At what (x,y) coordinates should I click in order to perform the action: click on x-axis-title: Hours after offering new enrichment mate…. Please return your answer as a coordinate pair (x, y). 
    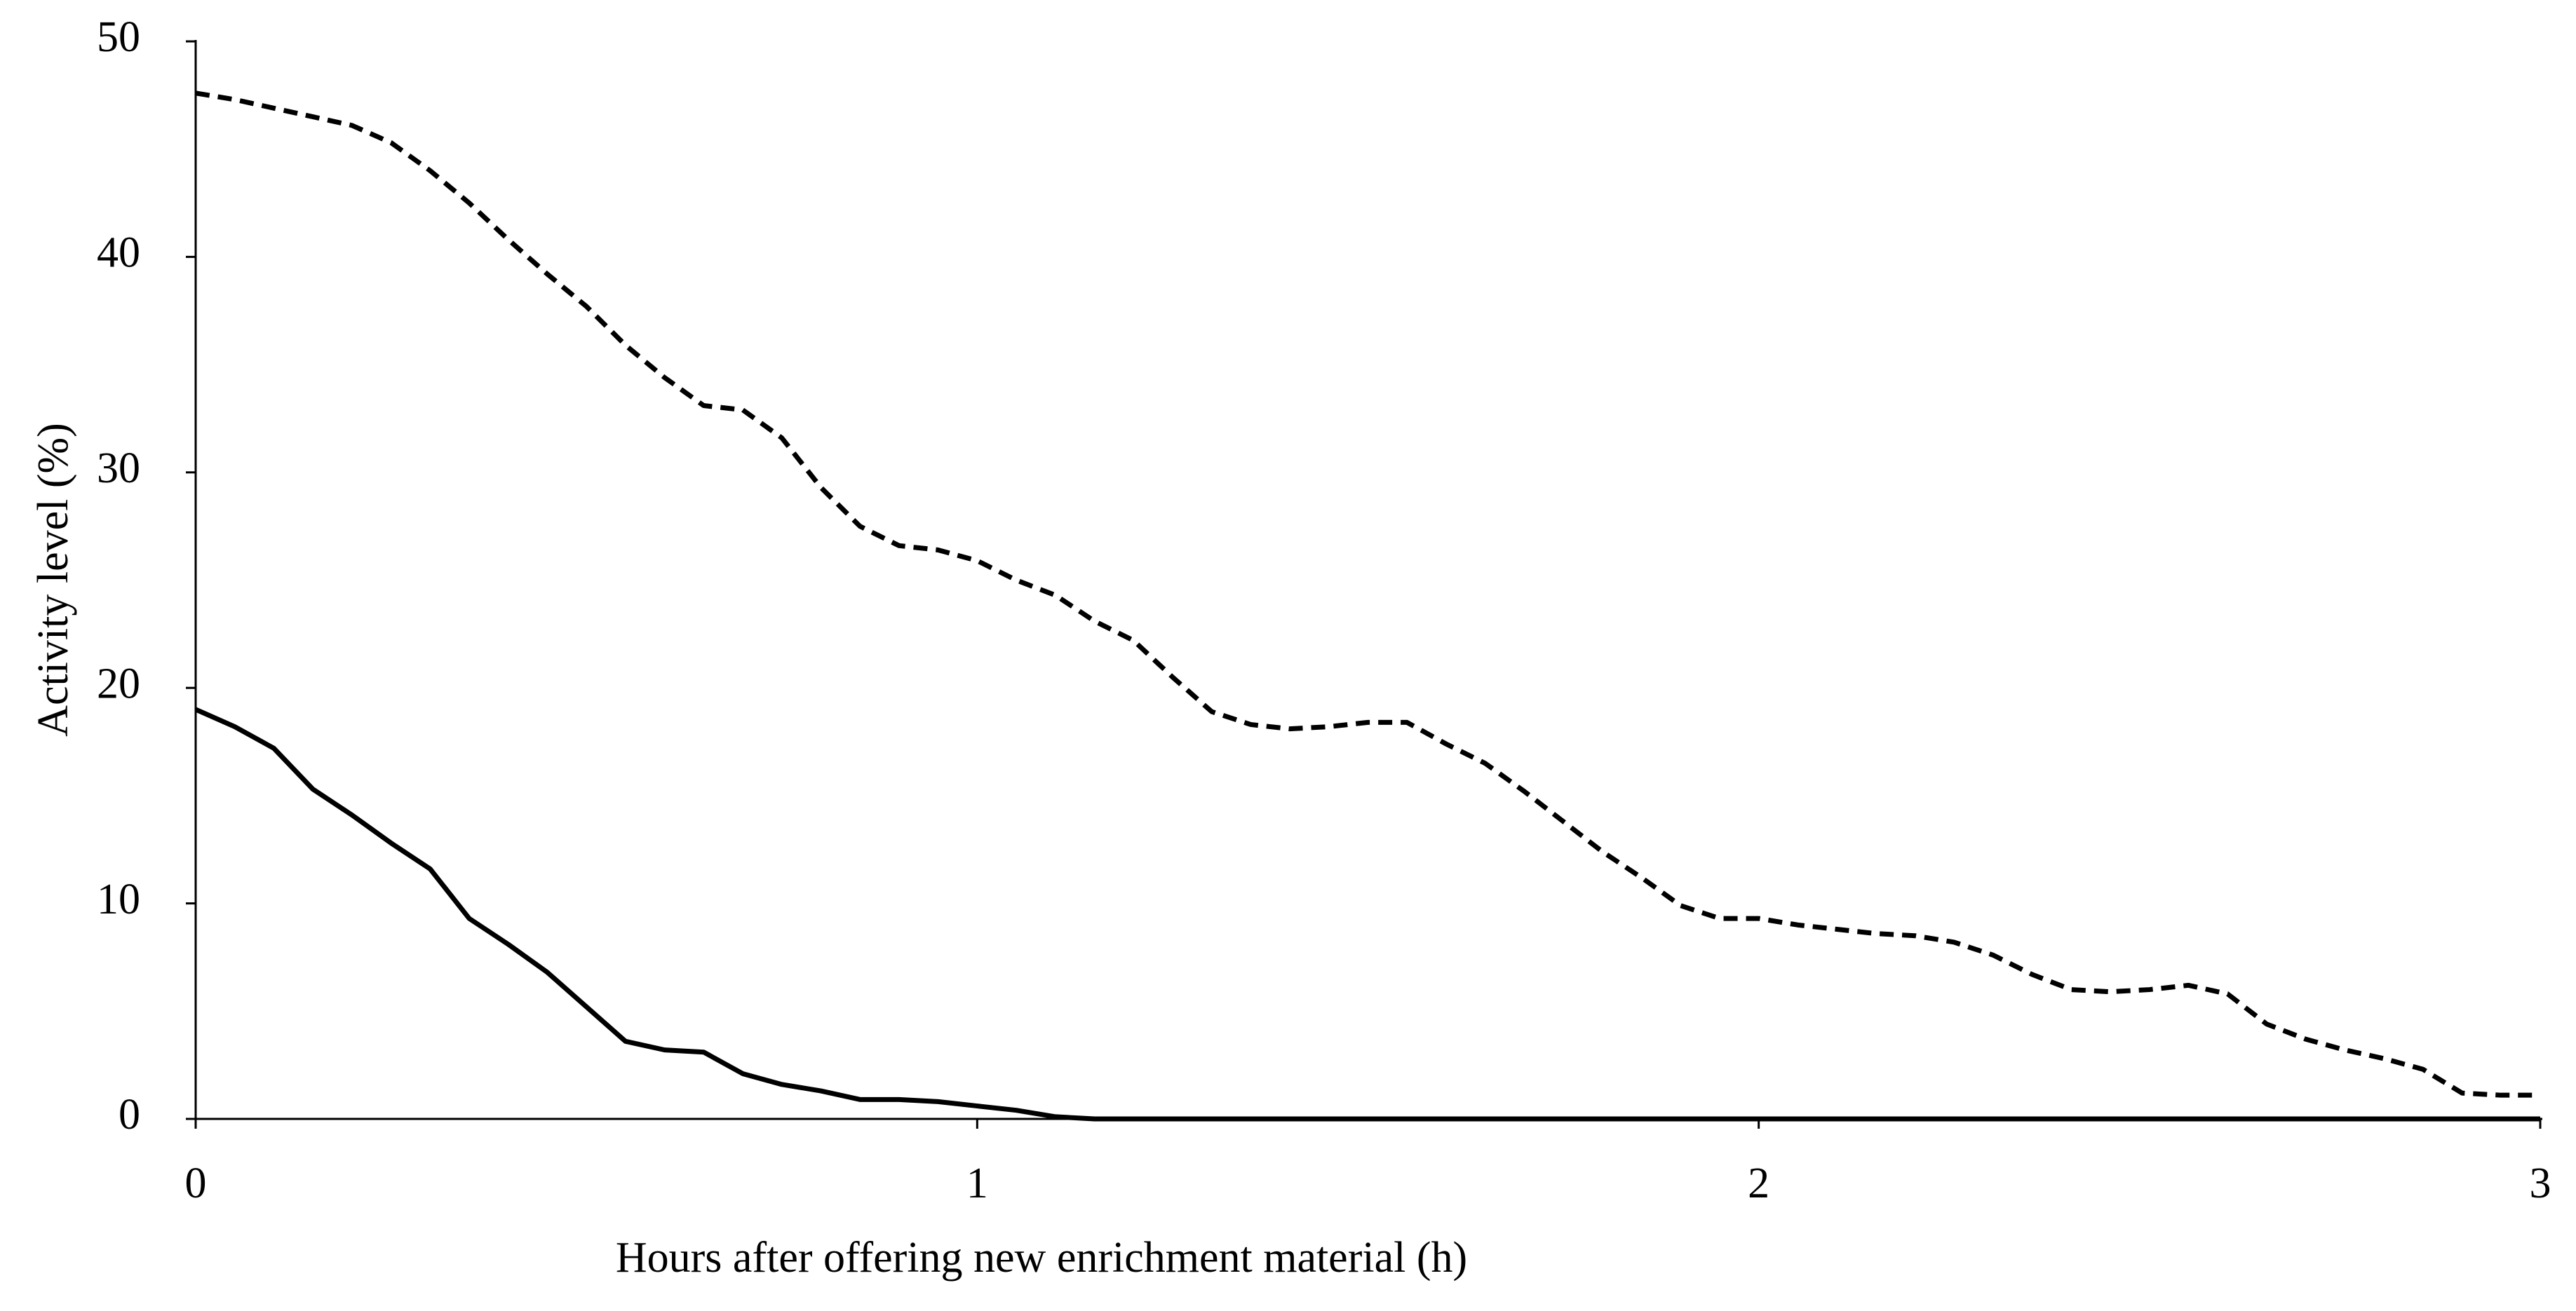
    Looking at the image, I should click on (1041, 1258).